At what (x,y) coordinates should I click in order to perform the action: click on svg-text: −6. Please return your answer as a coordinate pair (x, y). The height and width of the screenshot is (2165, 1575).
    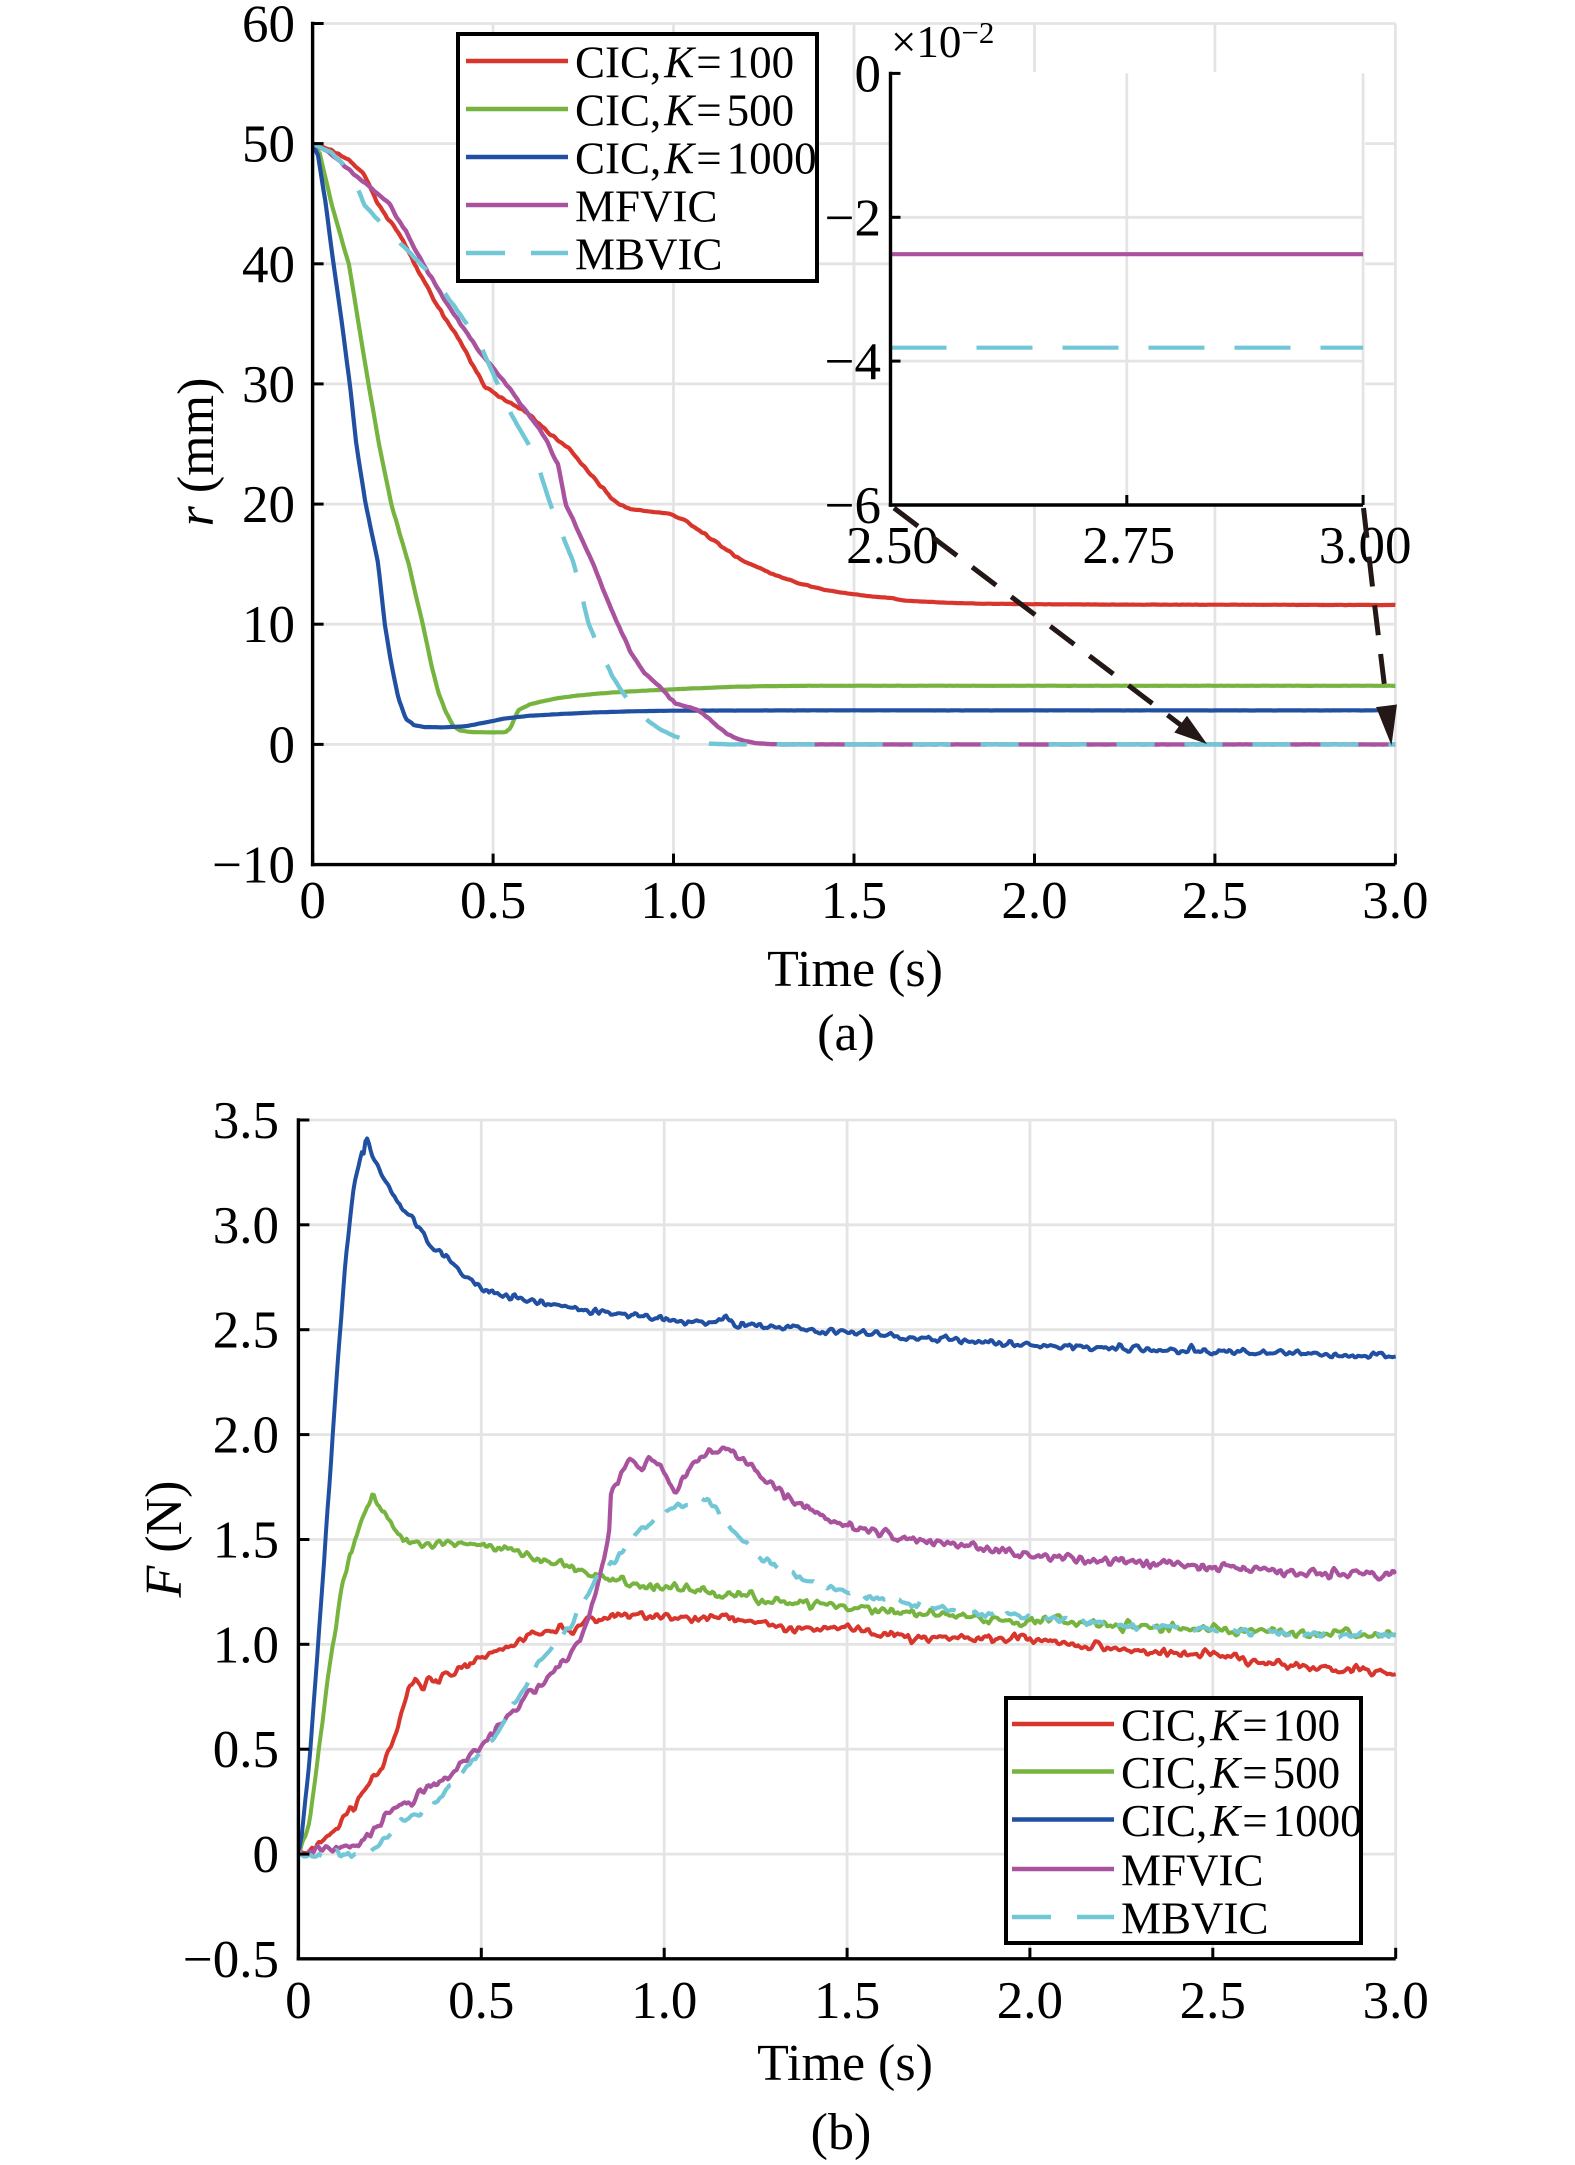
    Looking at the image, I should click on (853, 506).